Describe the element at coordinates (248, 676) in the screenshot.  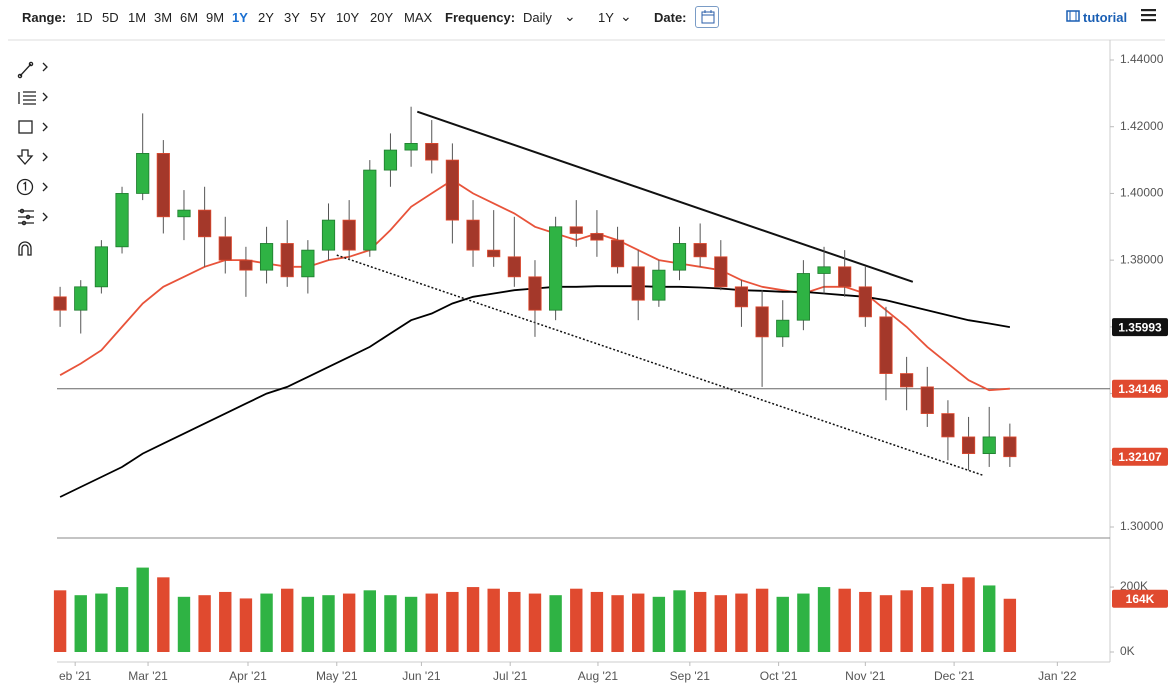
I see `x-tick-label: Apr '21` at that location.